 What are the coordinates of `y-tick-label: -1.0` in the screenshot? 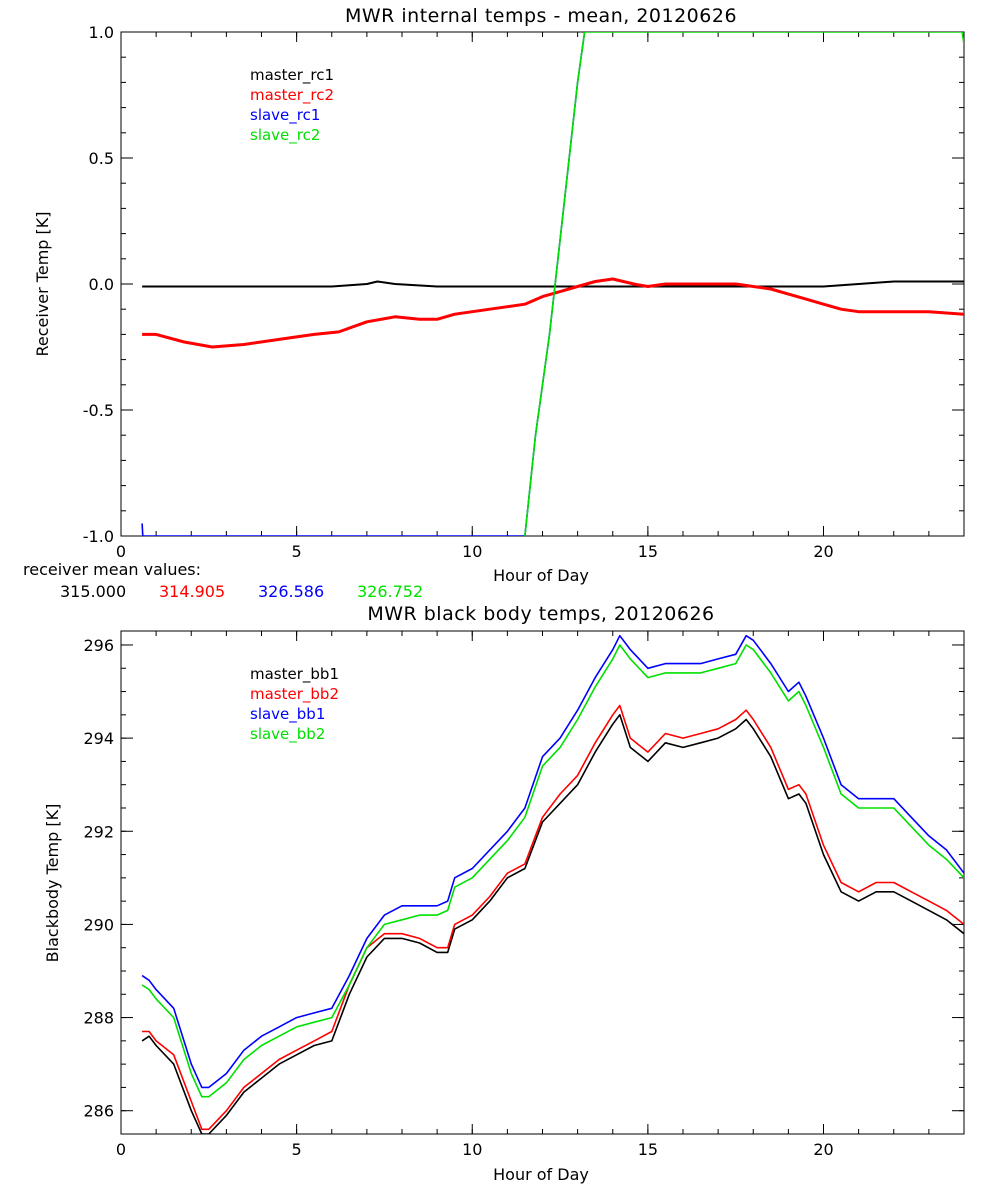 It's located at (98, 536).